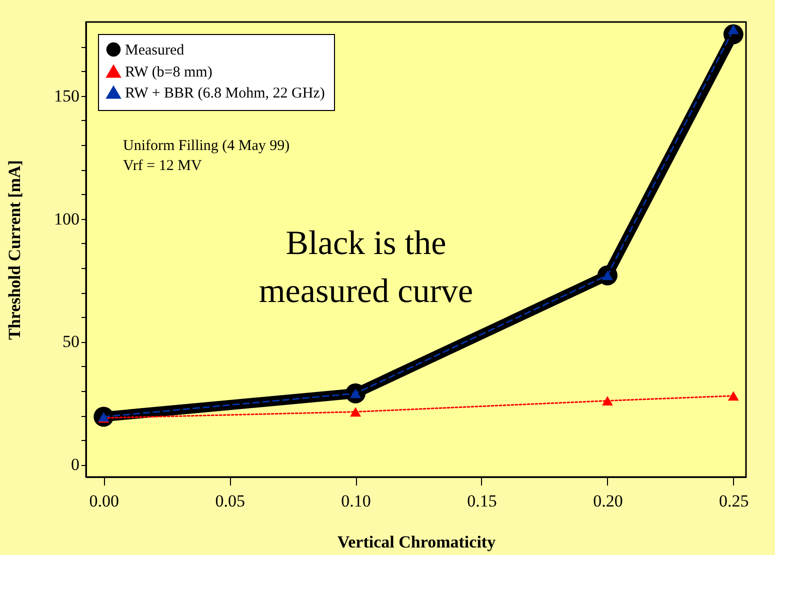 This screenshot has width=803, height=590. I want to click on annotation: Black is the measured curve, so click(366, 267).